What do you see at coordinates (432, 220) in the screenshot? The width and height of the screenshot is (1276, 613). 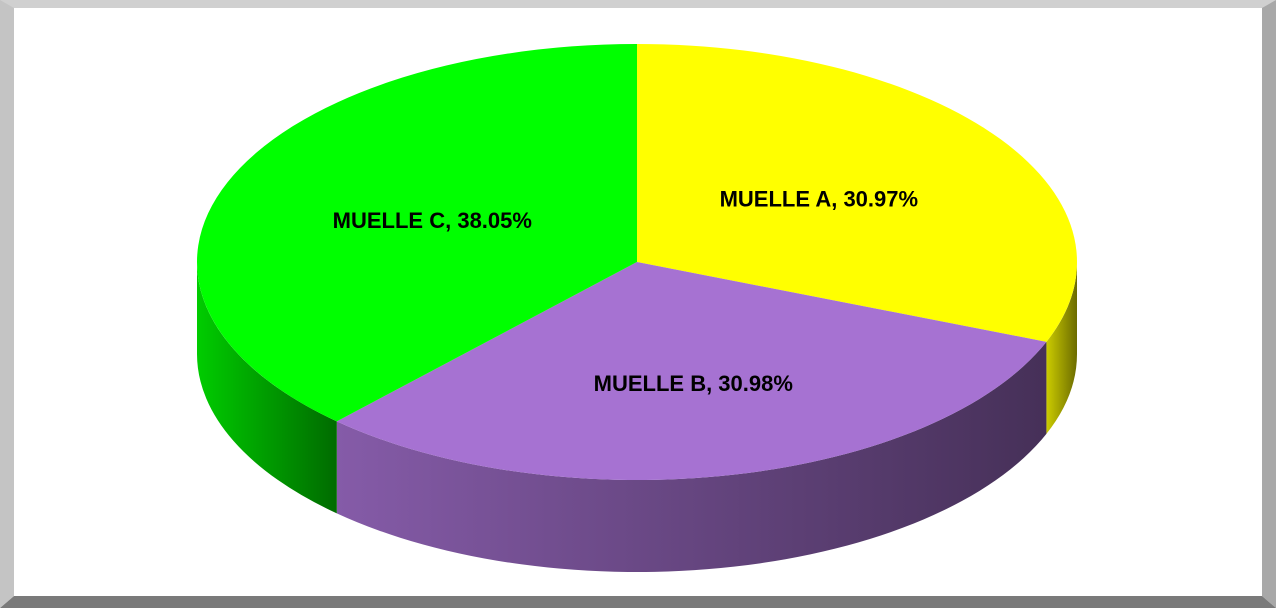 I see `data-label: MUELLE C, 38.05%` at bounding box center [432, 220].